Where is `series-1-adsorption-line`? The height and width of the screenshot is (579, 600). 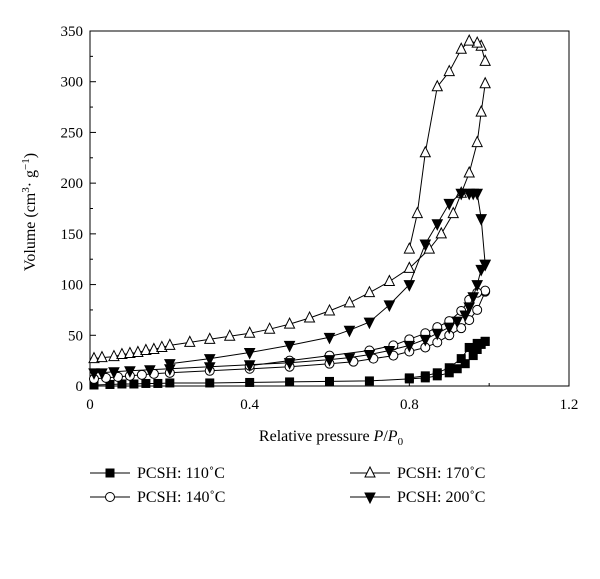
series-1-adsorption-line is located at coordinates (289, 335).